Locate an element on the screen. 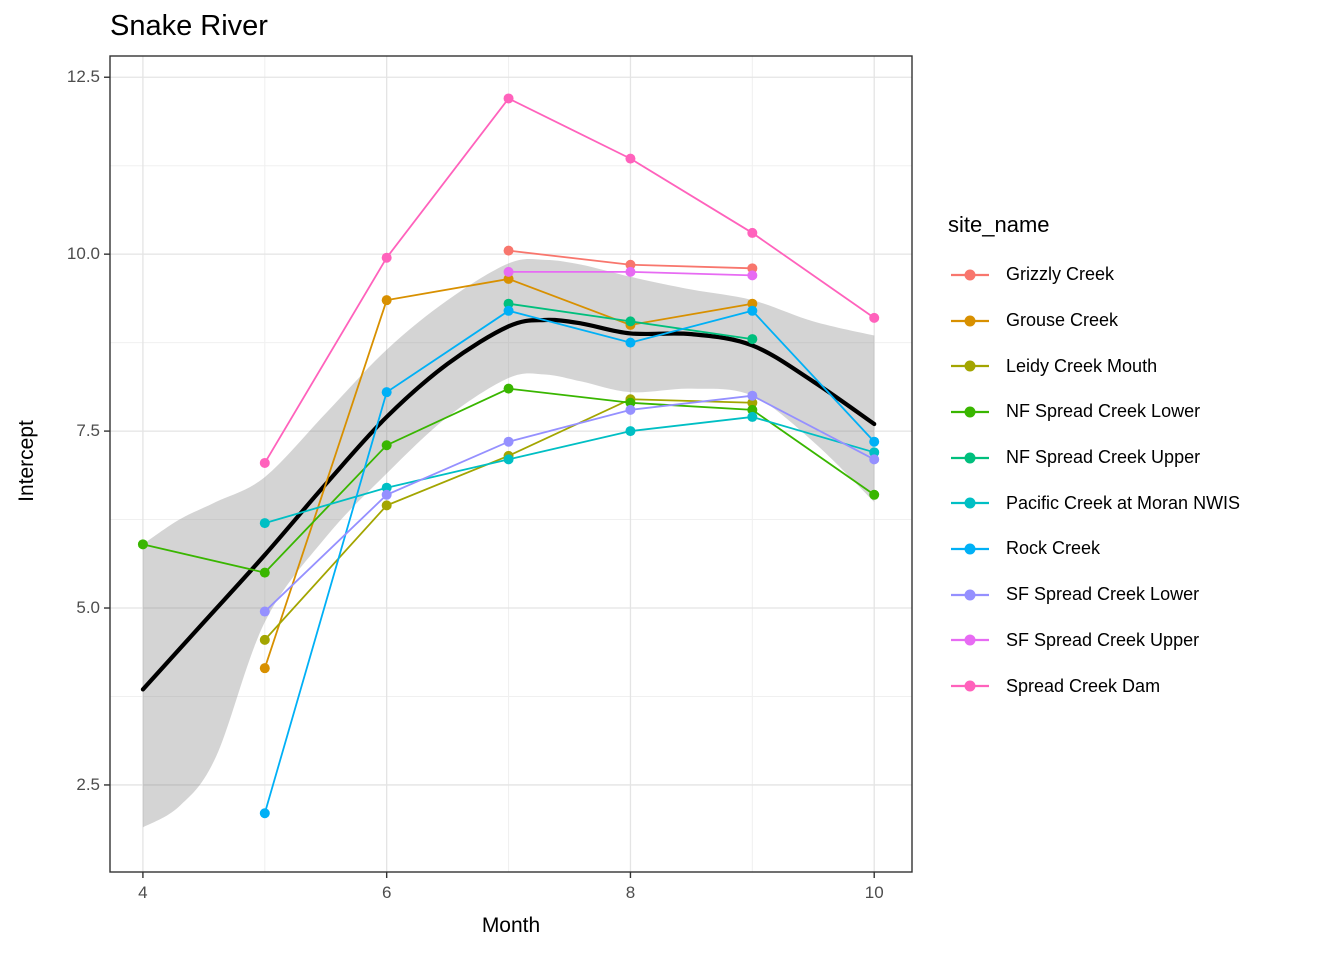 Image resolution: width=1344 pixels, height=960 pixels. legend-item-label: Rock Creek is located at coordinates (1053, 548).